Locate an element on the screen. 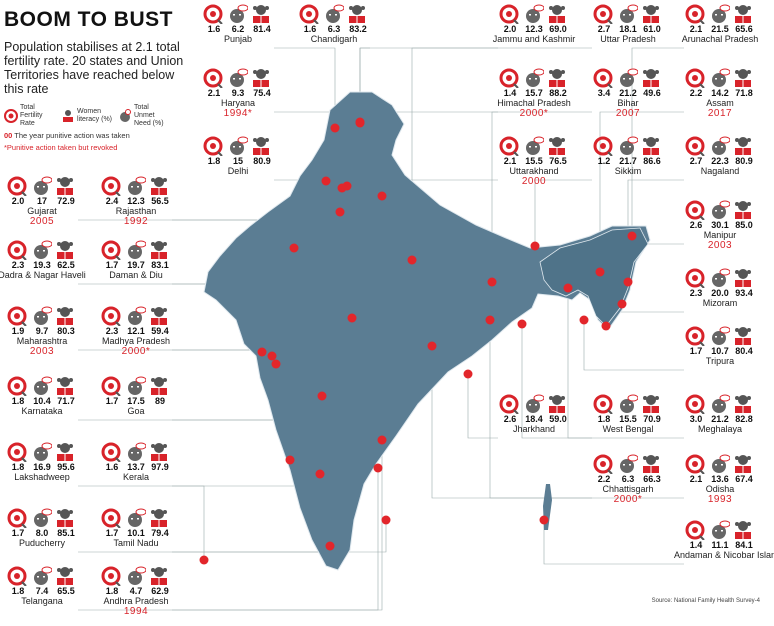  action-year: 2007 is located at coordinates (628, 113).